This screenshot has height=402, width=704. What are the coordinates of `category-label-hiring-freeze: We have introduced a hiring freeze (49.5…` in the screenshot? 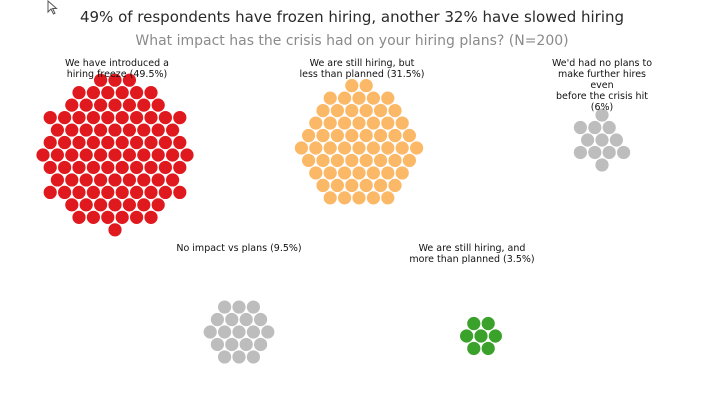 It's located at (117, 69).